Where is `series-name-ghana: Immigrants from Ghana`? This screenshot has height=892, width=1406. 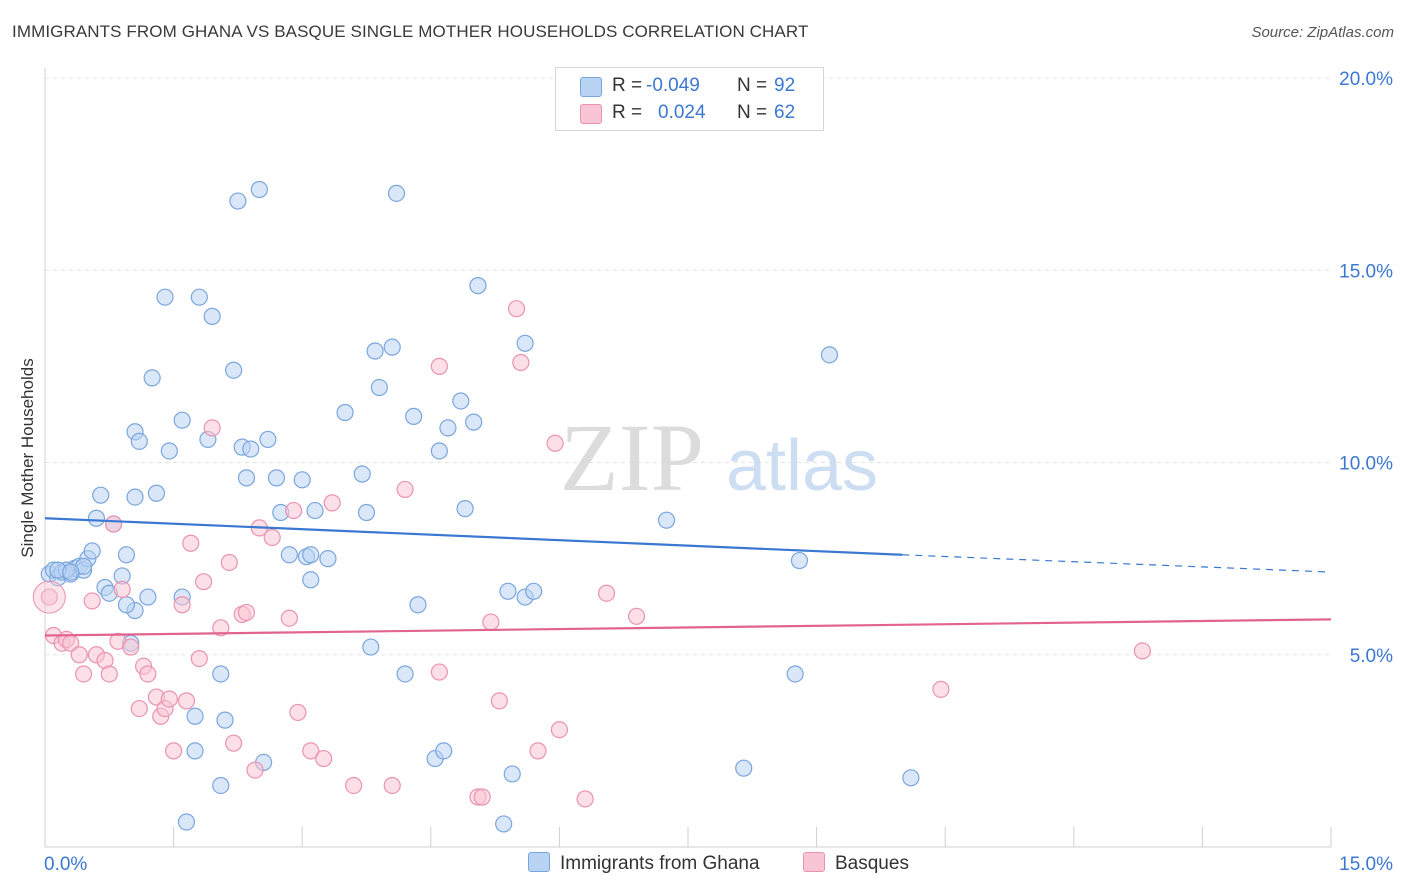 series-name-ghana: Immigrants from Ghana is located at coordinates (660, 863).